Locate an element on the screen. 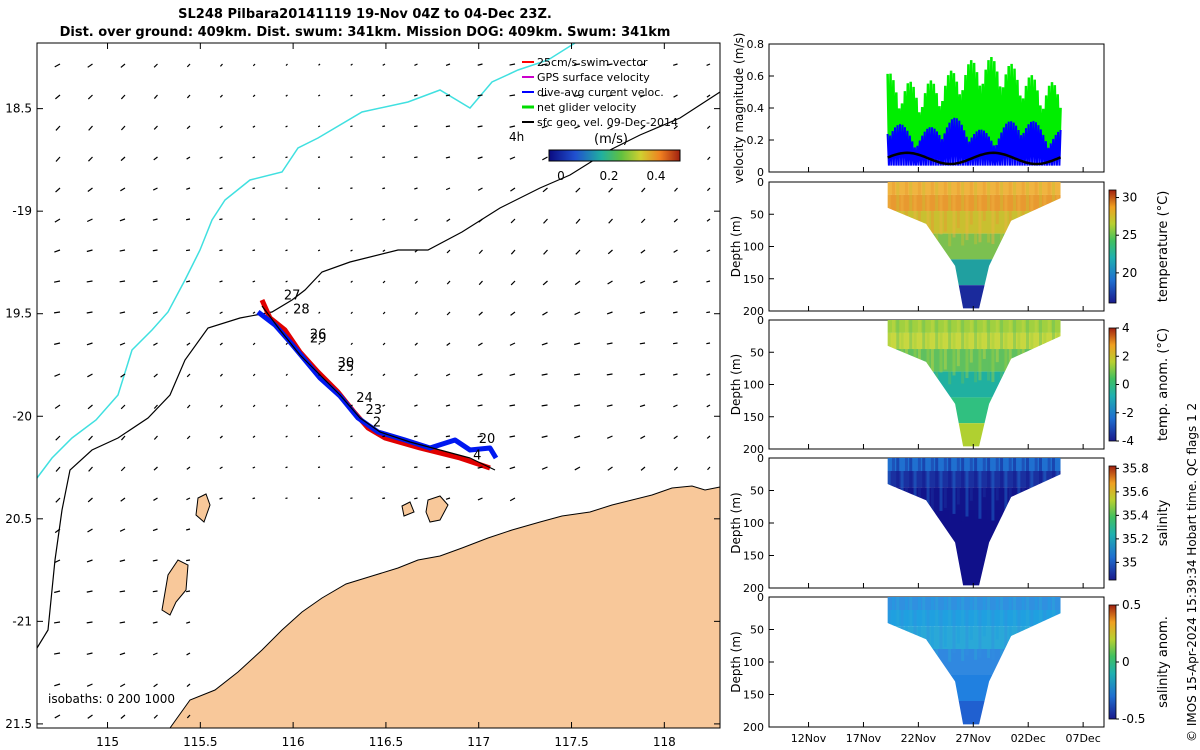 The height and width of the screenshot is (750, 1200). section-band is located at coordinates (974, 188).